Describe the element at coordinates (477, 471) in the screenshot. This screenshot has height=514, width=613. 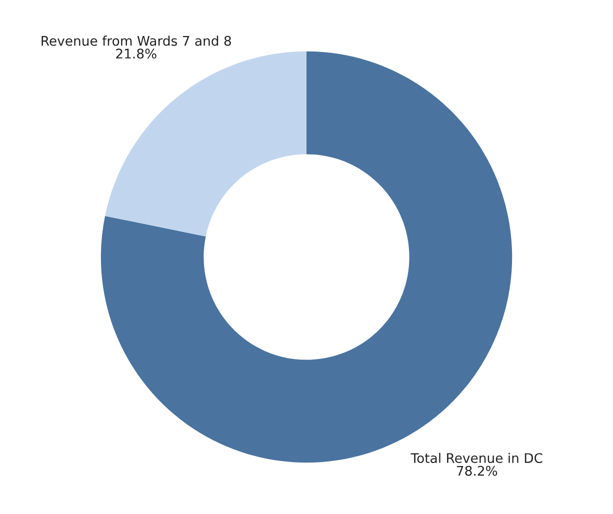
I see `data-label: 78.2%` at that location.